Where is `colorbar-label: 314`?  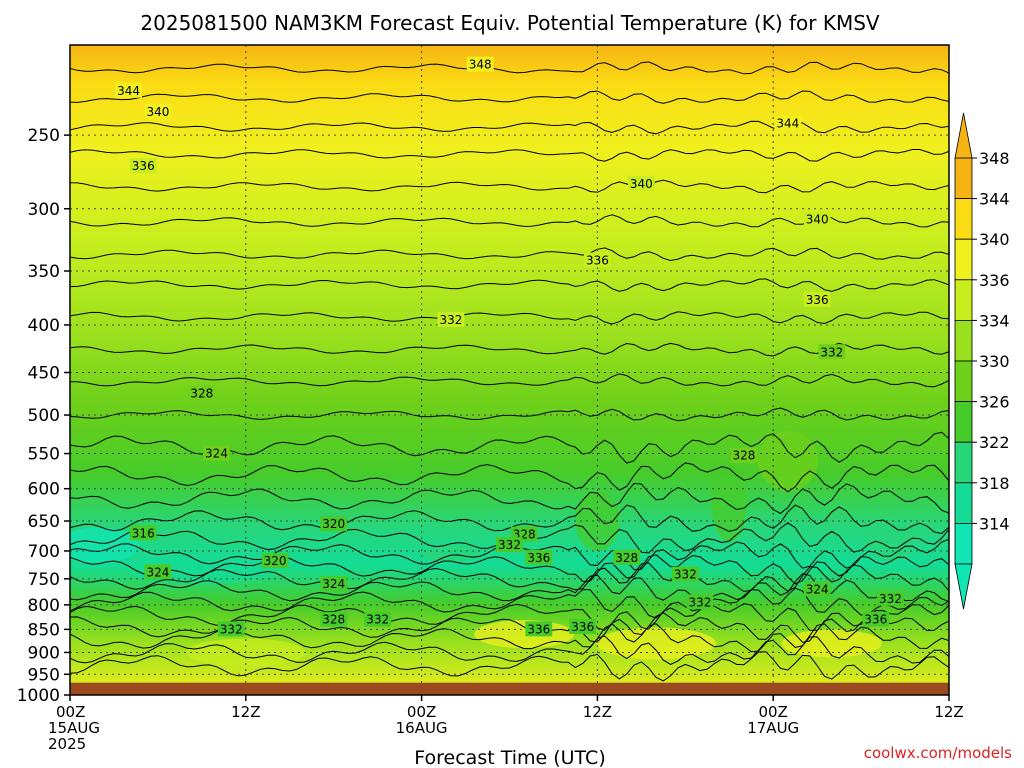
colorbar-label: 314 is located at coordinates (994, 523).